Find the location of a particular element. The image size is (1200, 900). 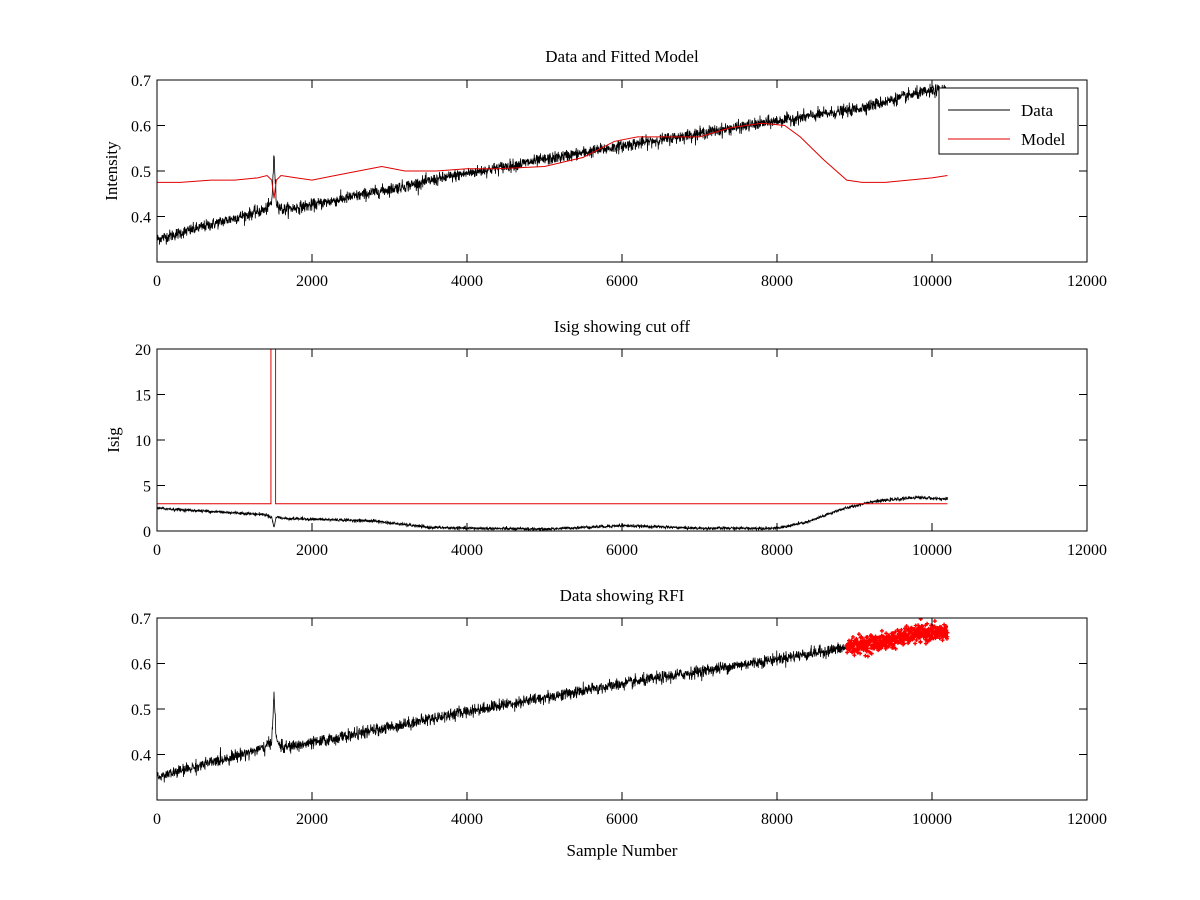

y-tick-label: 15 is located at coordinates (143, 396).